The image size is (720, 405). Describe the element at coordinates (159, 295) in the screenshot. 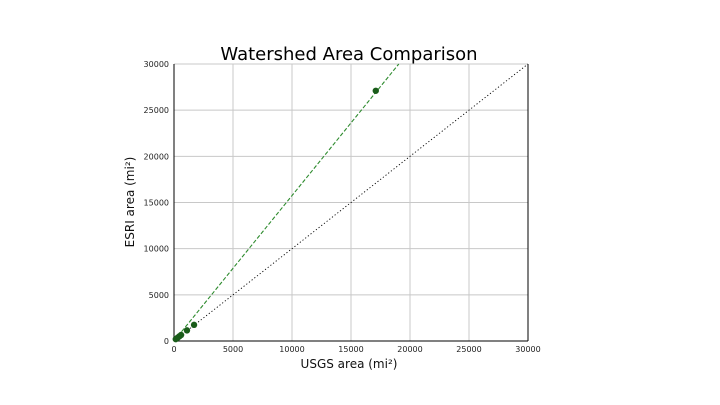

I see `y-tick-label: 5000` at that location.